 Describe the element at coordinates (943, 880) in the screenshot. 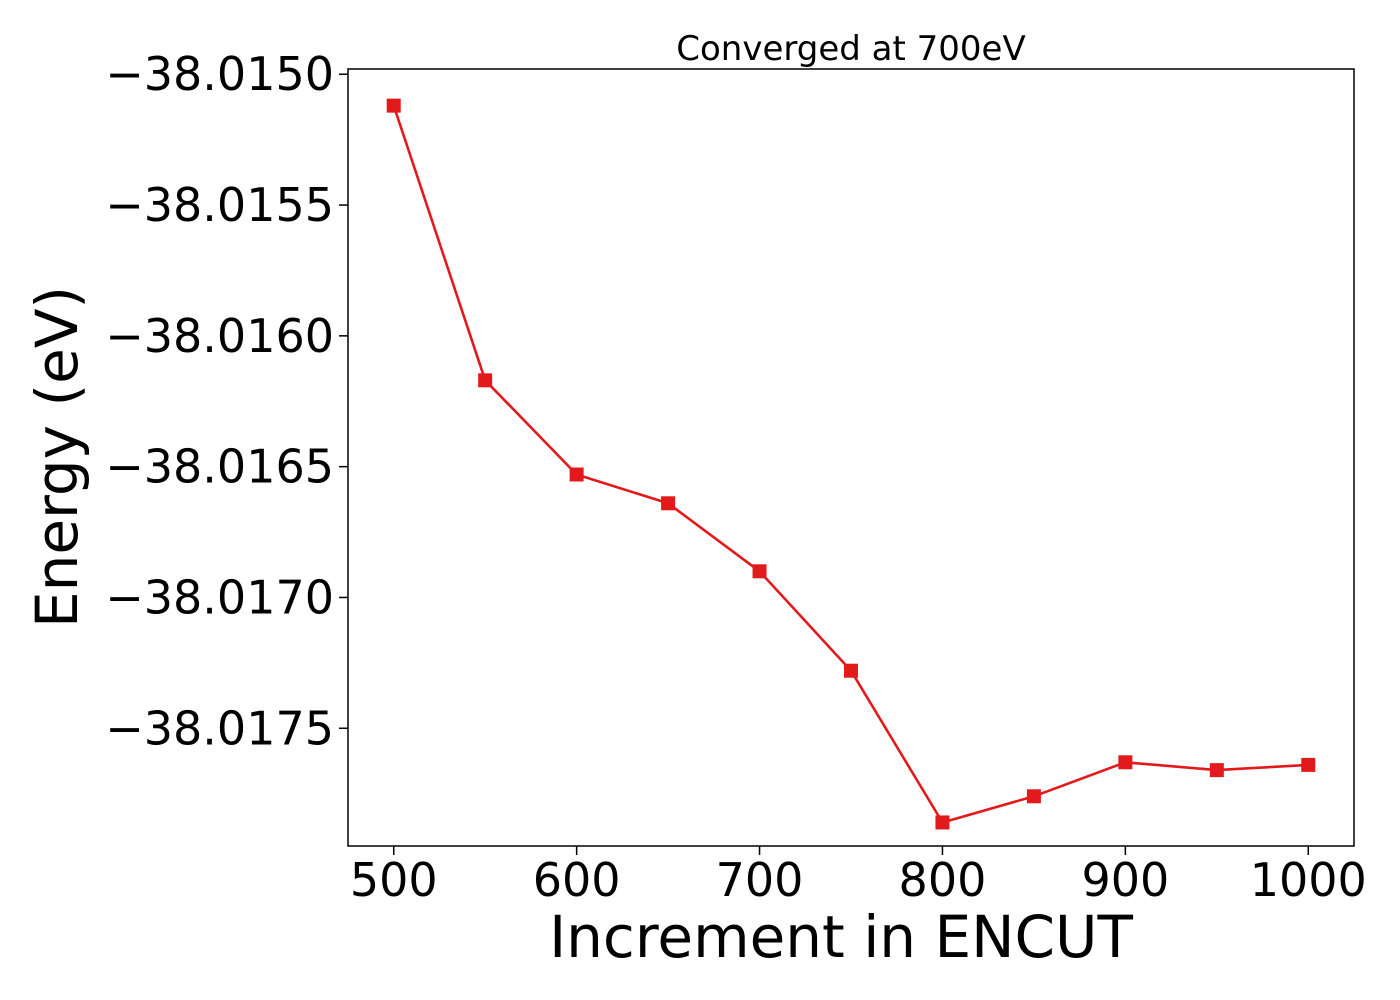

I see `x-tick-label: 800` at that location.